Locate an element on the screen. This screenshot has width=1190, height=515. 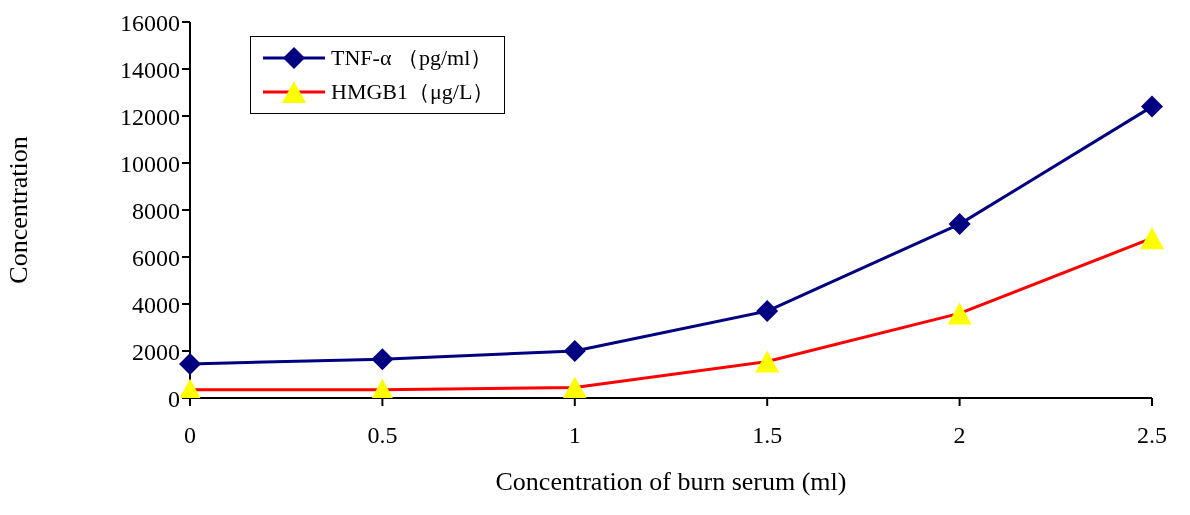
y-tick-label: 16000 is located at coordinates (150, 22).